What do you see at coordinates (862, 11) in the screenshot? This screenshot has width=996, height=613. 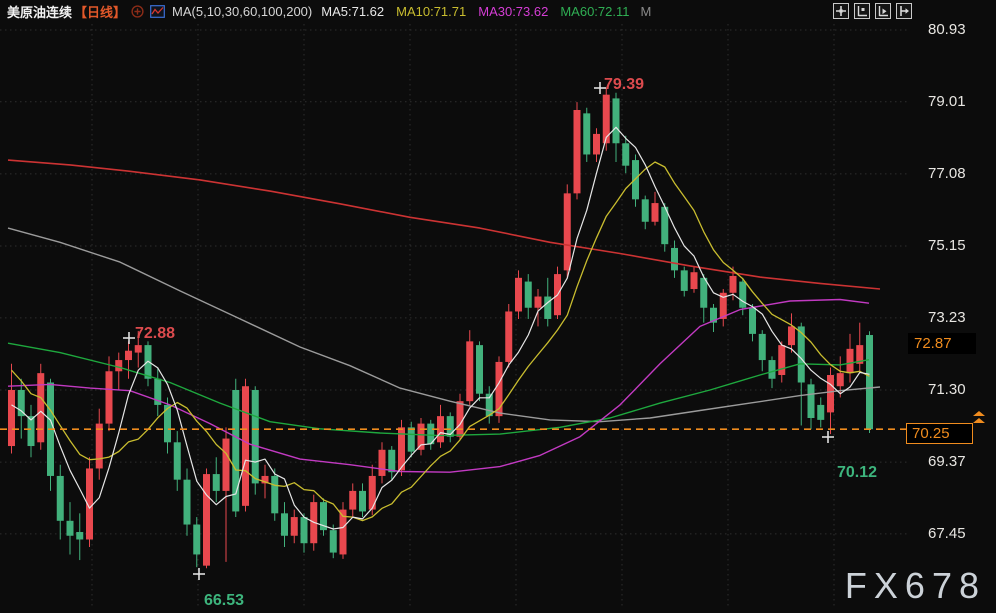 I see `axis-scale-left-icon` at bounding box center [862, 11].